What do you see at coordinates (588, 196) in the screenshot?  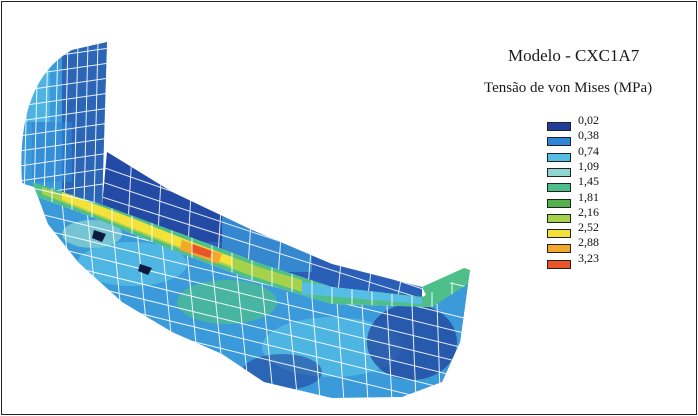 I see `legend-label: 1,81` at bounding box center [588, 196].